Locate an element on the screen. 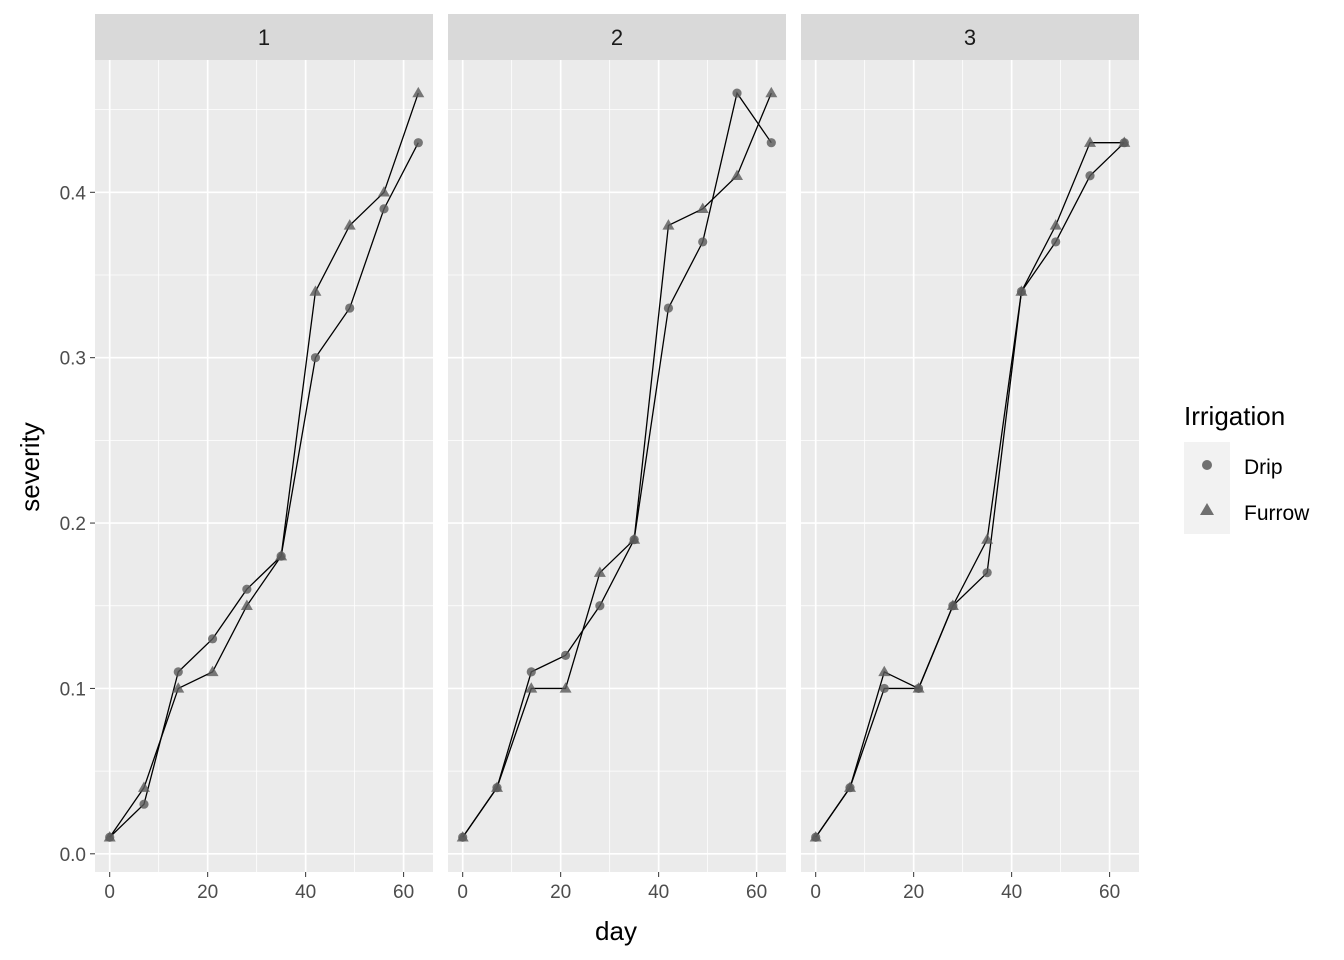  y-tick-label: 0.3 is located at coordinates (73, 359).